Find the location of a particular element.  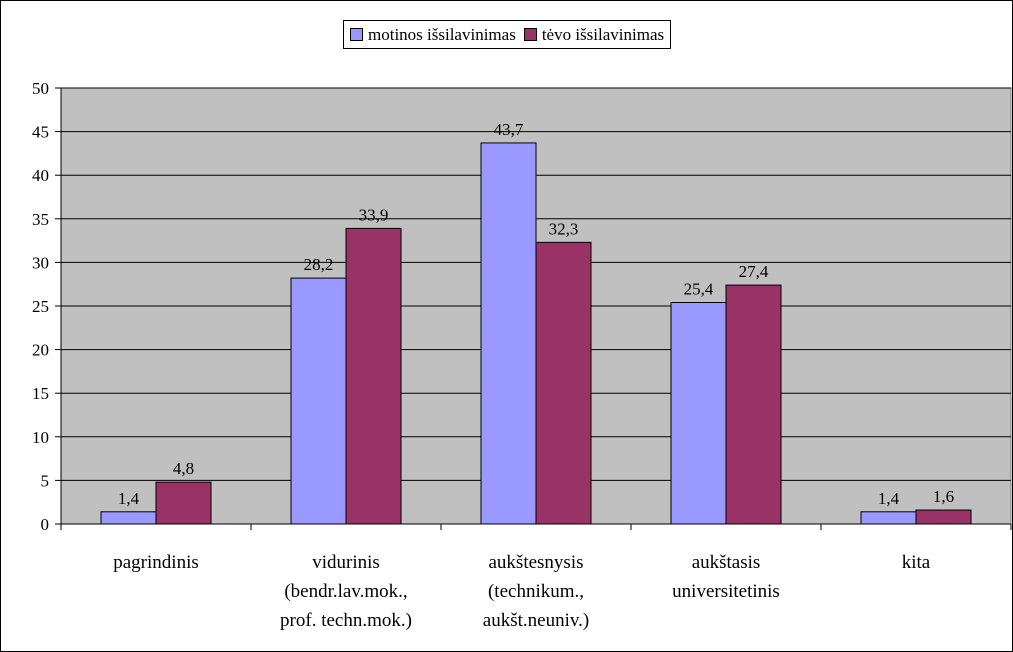

y-tick-label: 45 is located at coordinates (40, 132).